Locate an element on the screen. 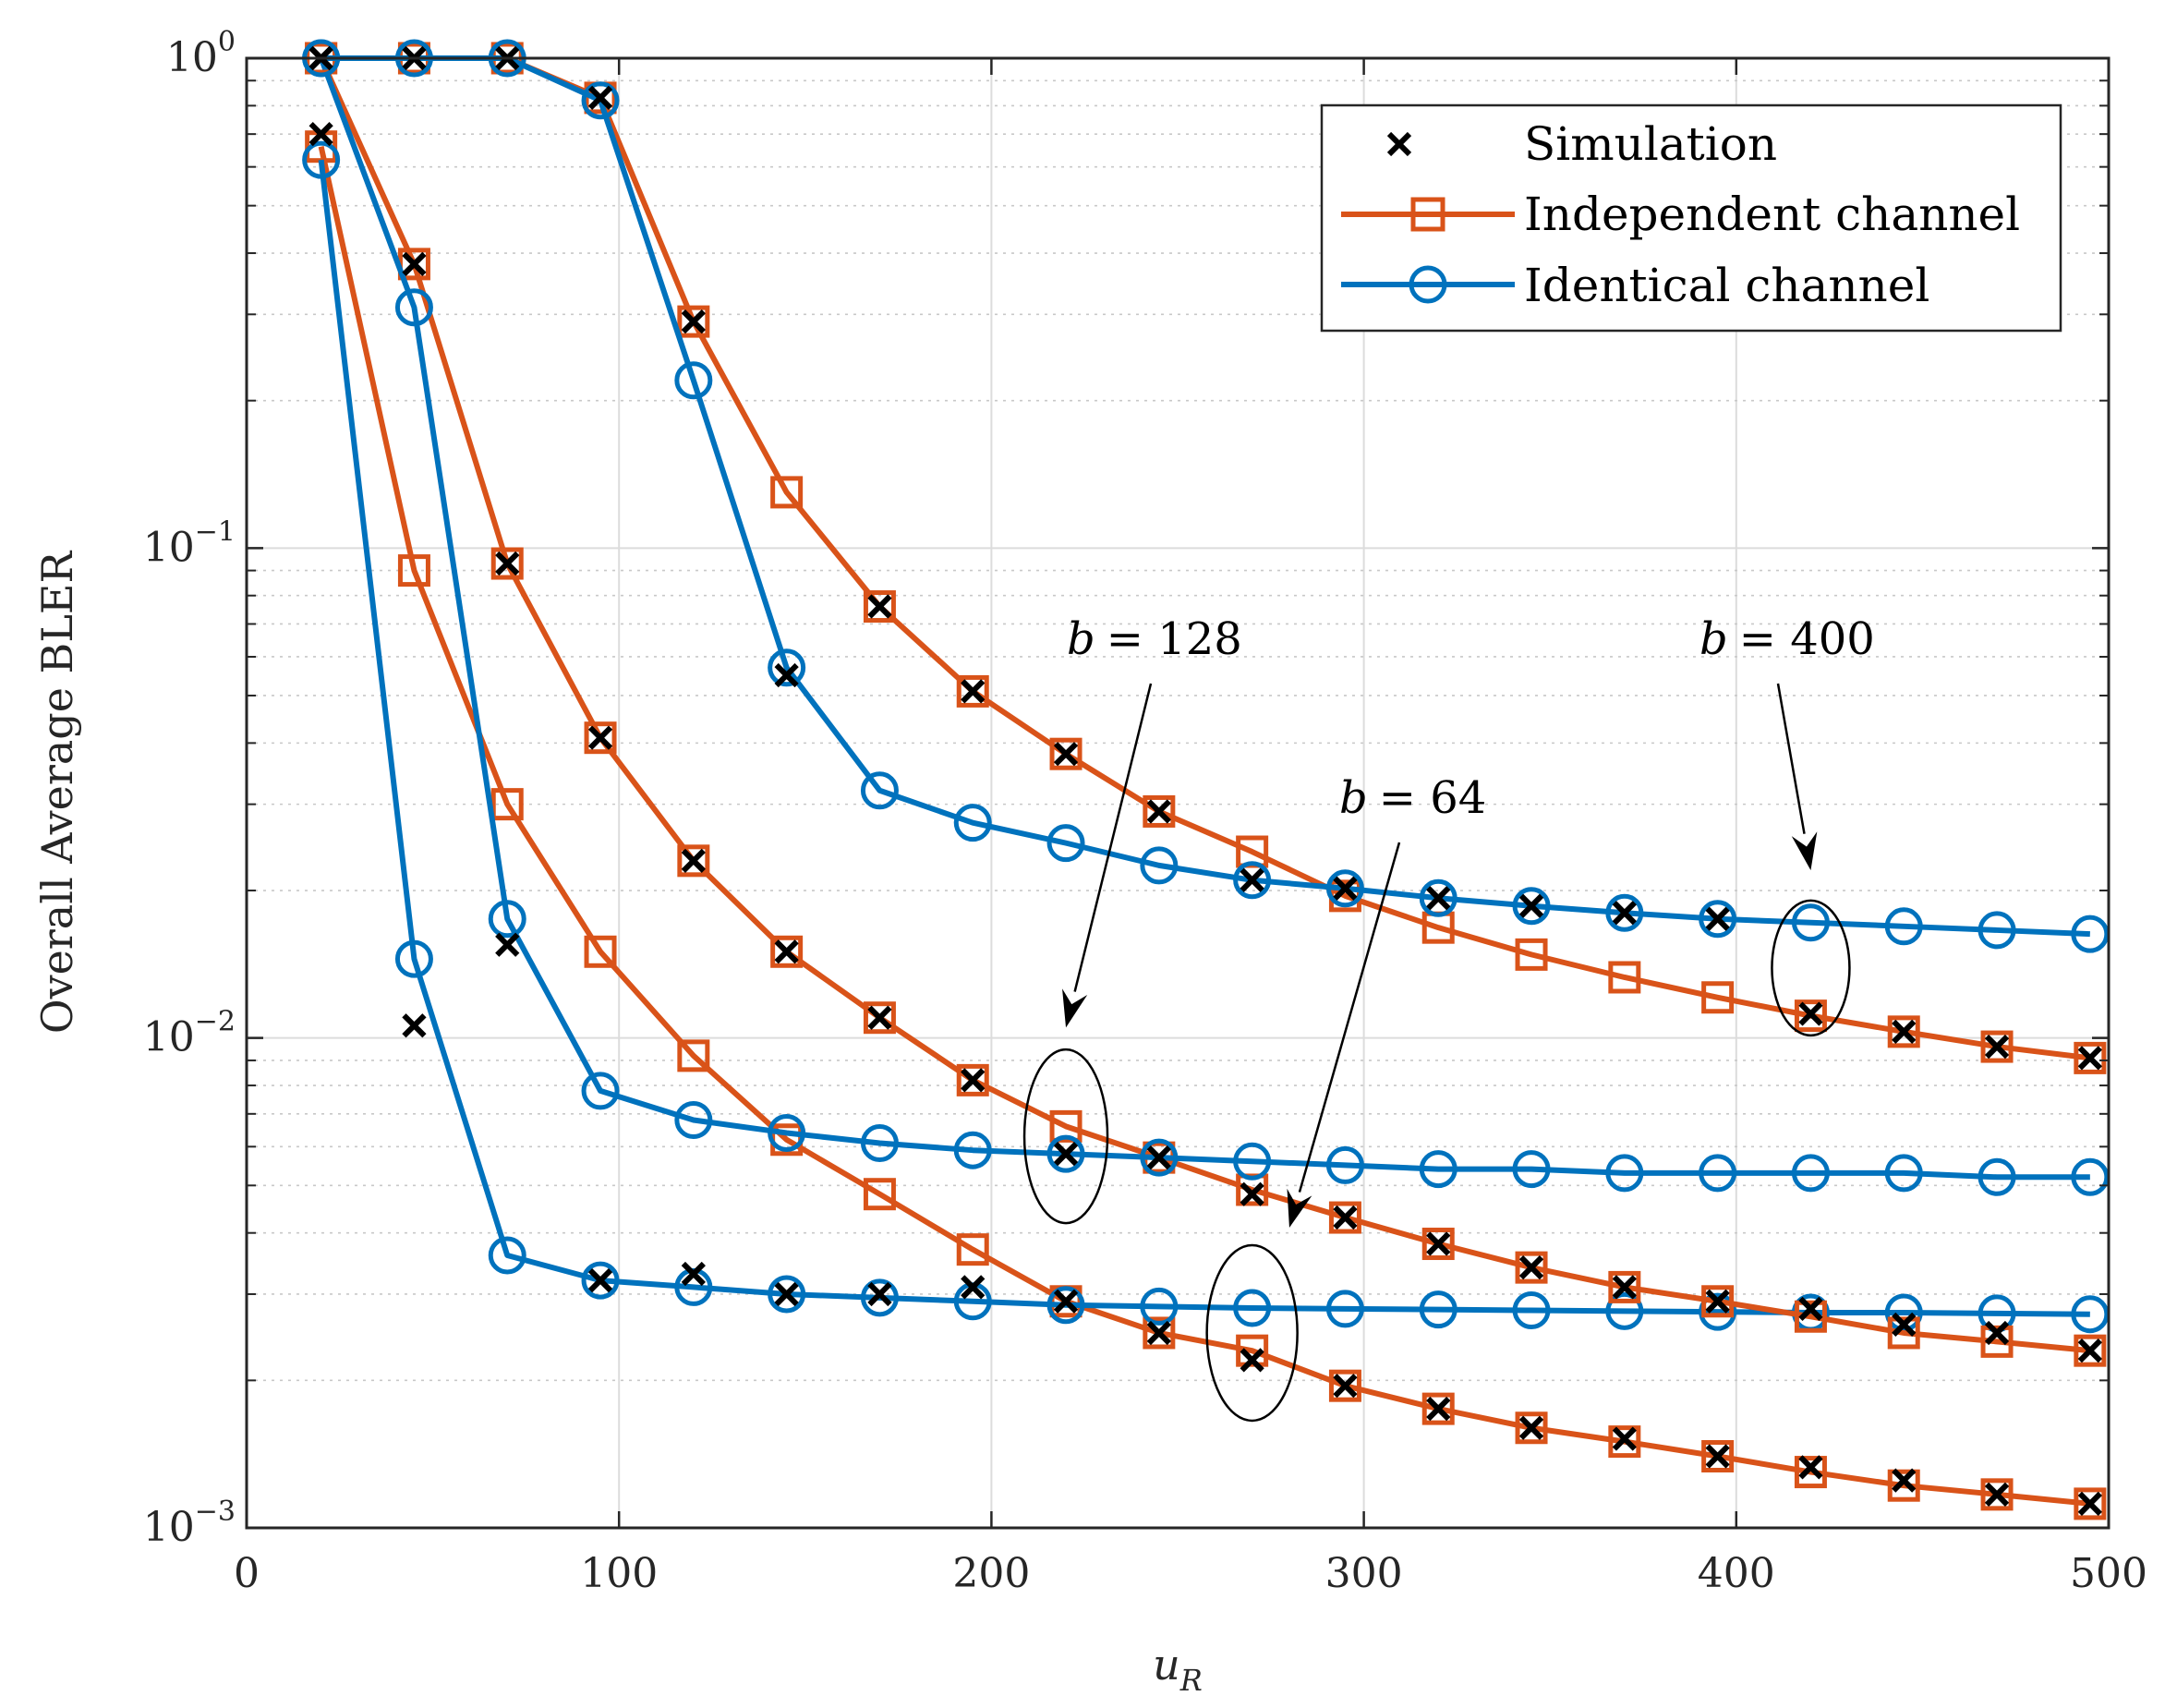  y-tick-exponent: −3 is located at coordinates (215, 1512).